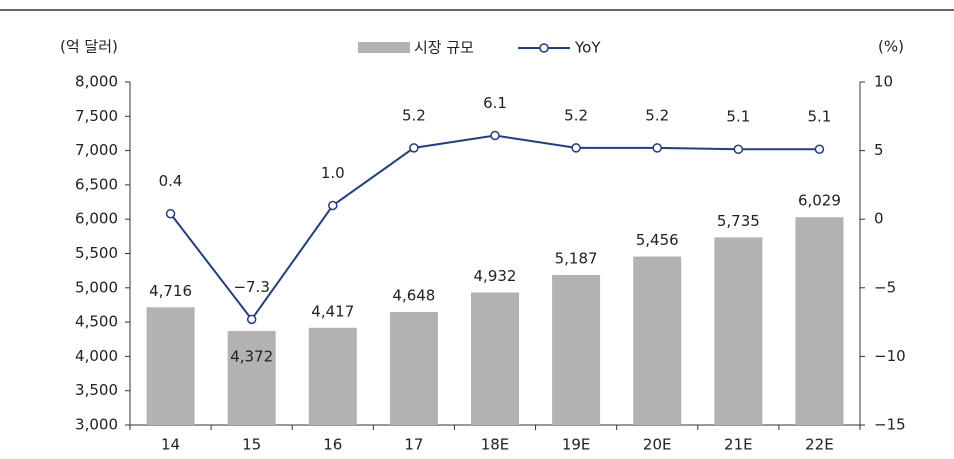 The height and width of the screenshot is (459, 954). I want to click on y-tick-label: 3,000, so click(96, 425).